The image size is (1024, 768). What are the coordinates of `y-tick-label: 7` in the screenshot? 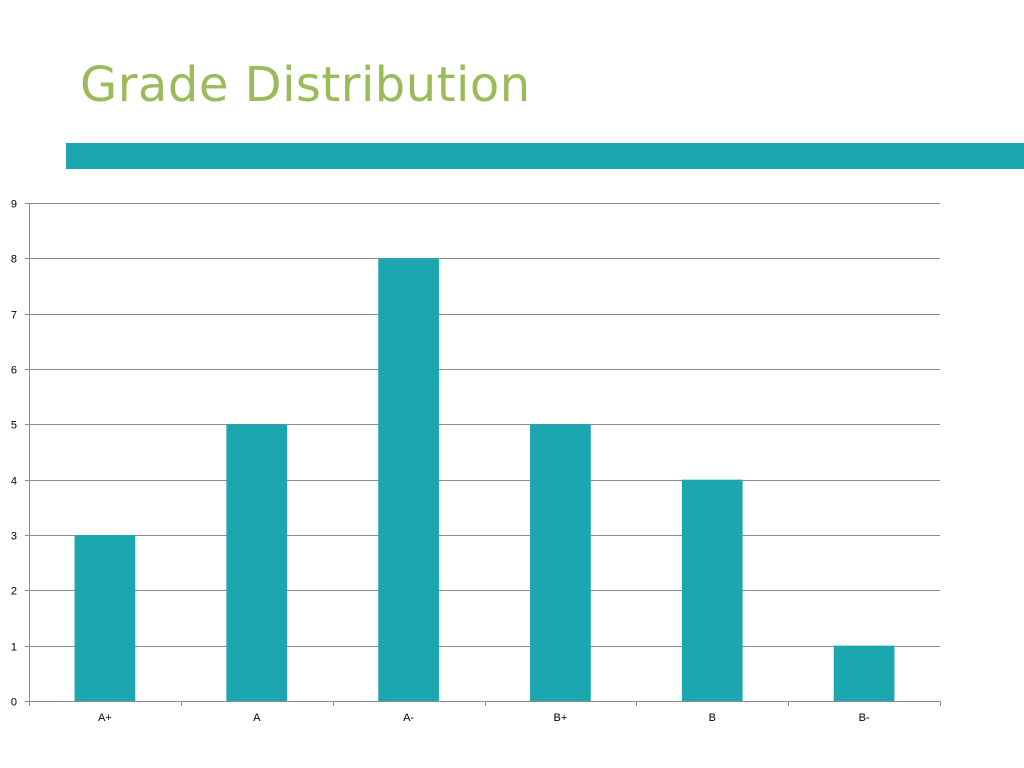 It's located at (14, 316).